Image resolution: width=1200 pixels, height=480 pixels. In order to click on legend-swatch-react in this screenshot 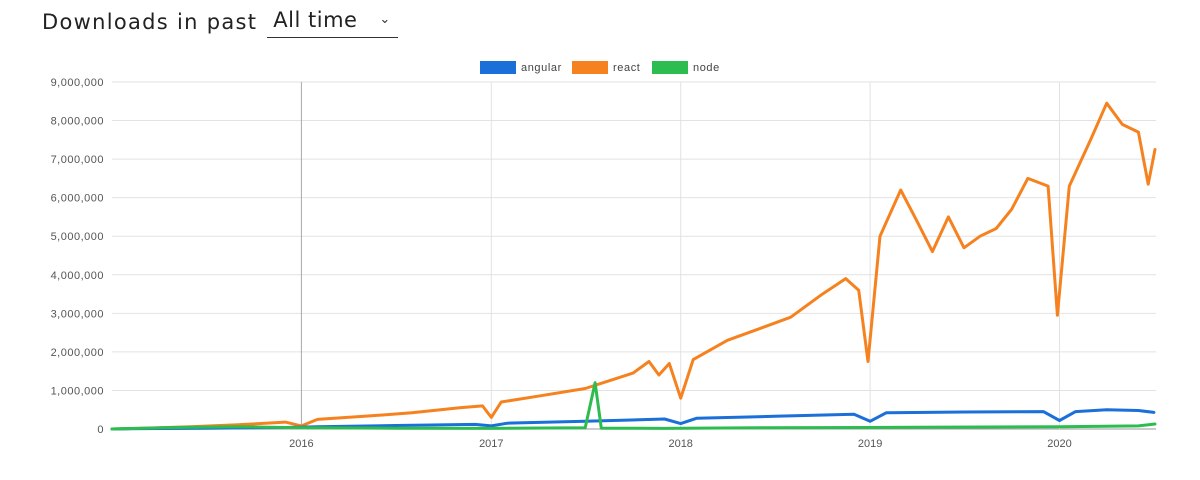, I will do `click(590, 67)`.